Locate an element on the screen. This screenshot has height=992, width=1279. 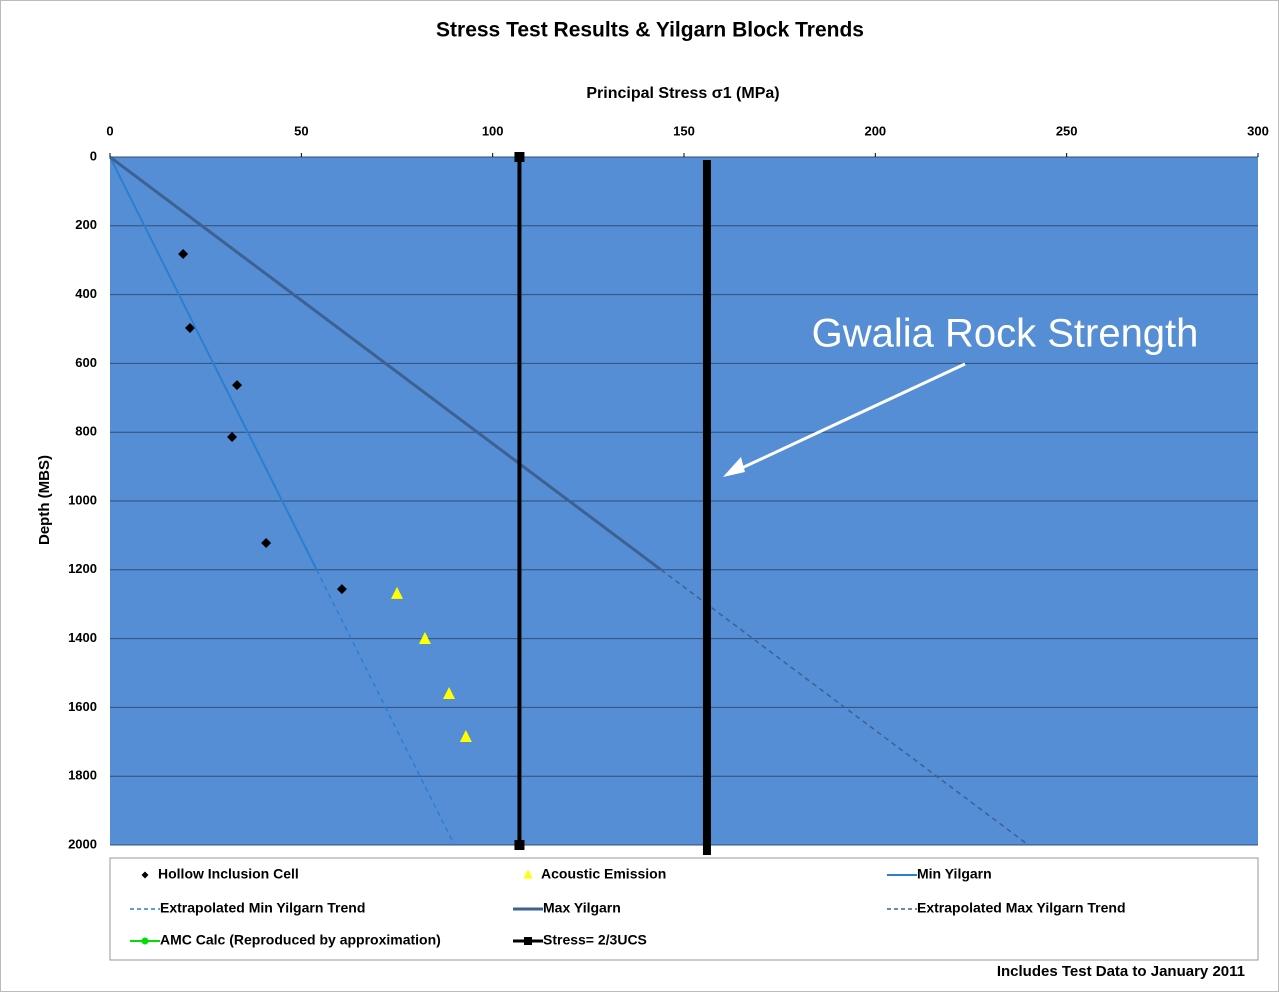
x-tick-label: 200 is located at coordinates (875, 130).